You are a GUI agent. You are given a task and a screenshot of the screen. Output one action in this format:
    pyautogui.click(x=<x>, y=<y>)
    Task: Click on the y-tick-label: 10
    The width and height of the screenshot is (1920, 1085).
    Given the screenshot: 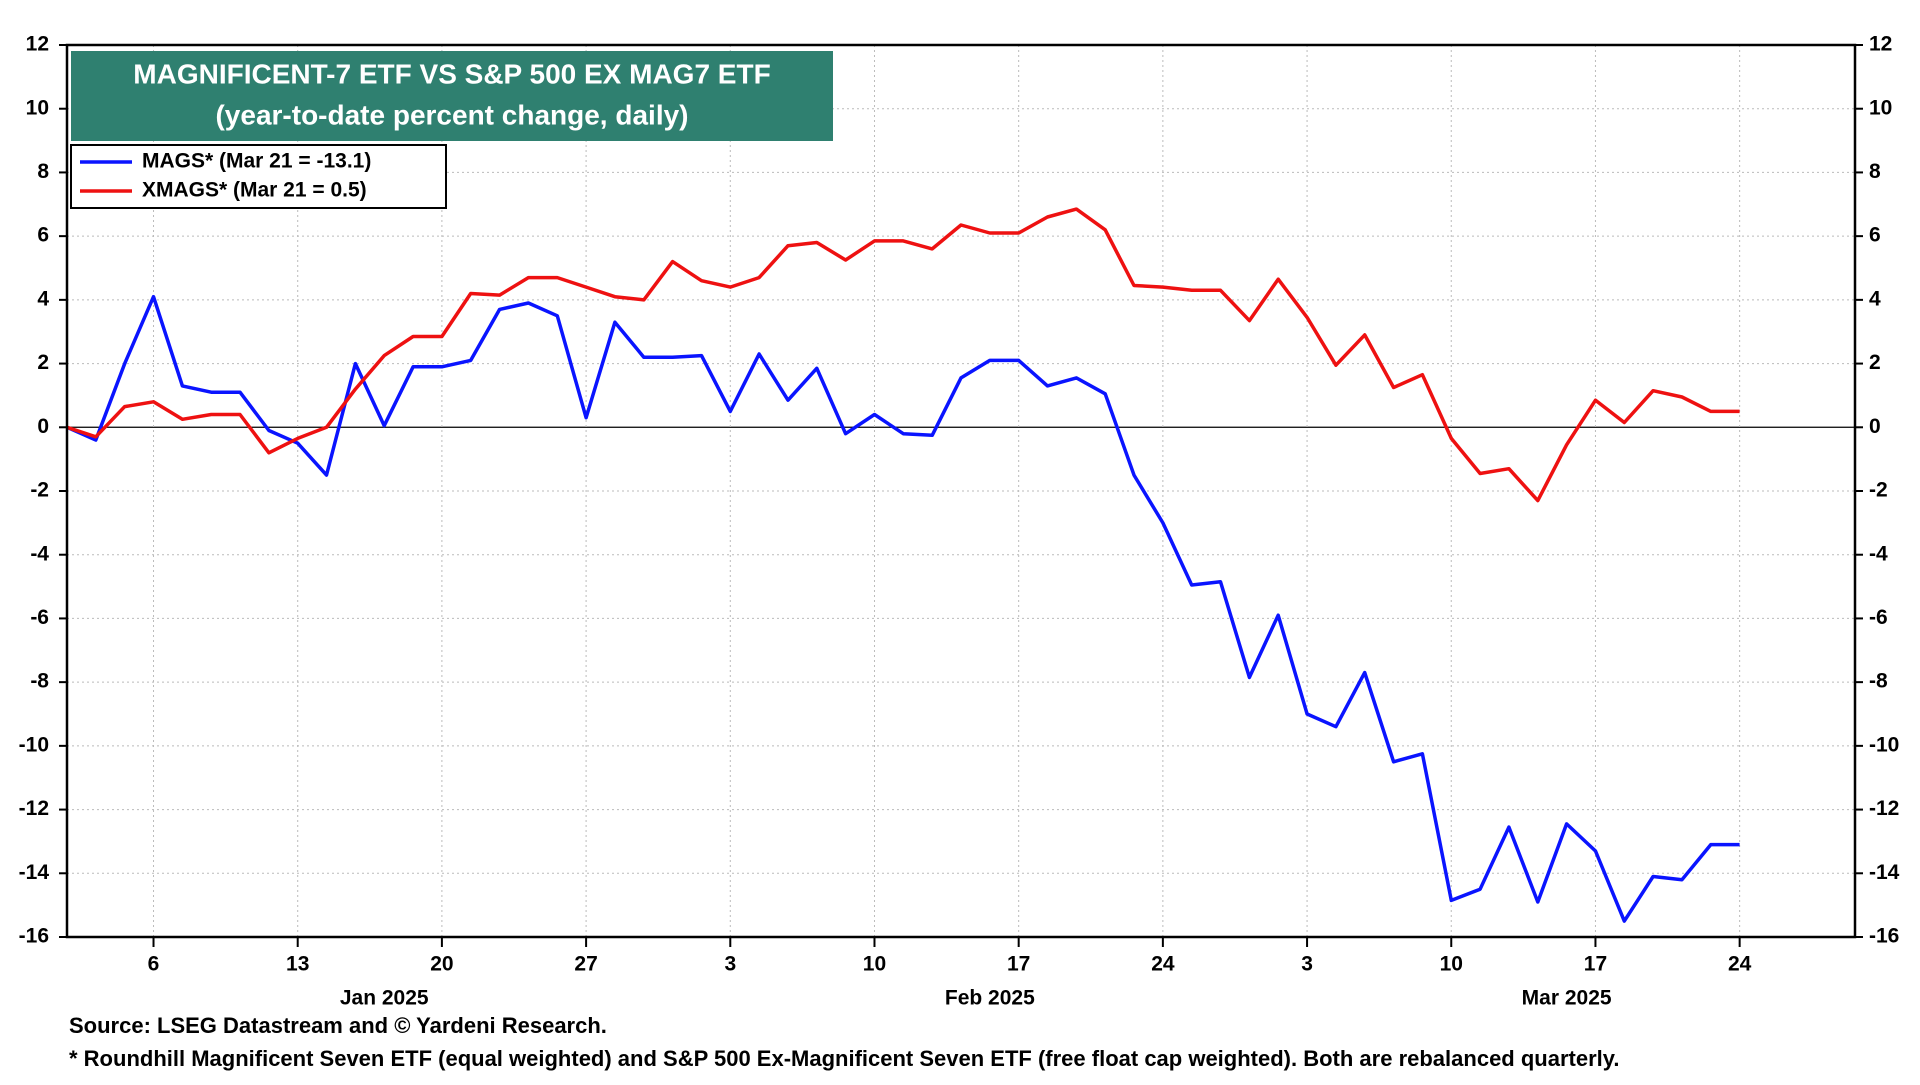 What is the action you would take?
    pyautogui.click(x=37, y=107)
    